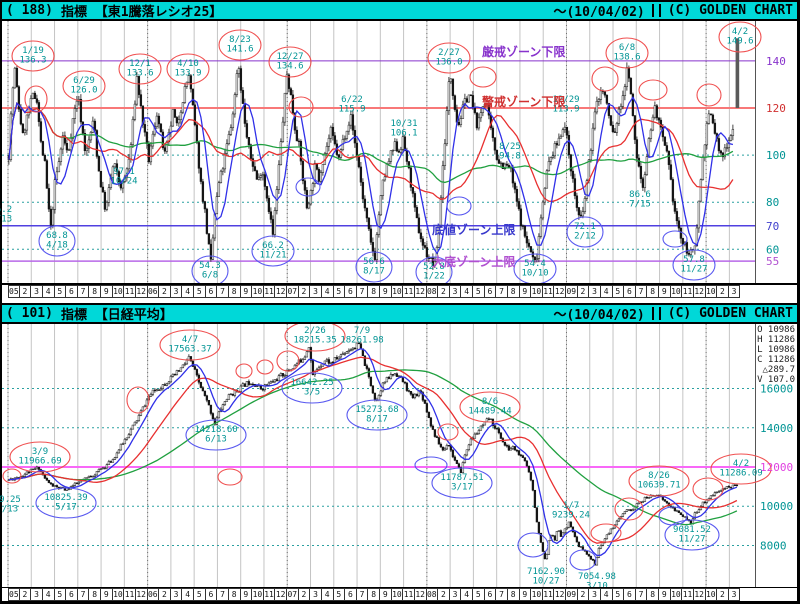 This screenshot has width=800, height=610. What do you see at coordinates (772, 202) in the screenshot?
I see `svg-text: 80` at bounding box center [772, 202].